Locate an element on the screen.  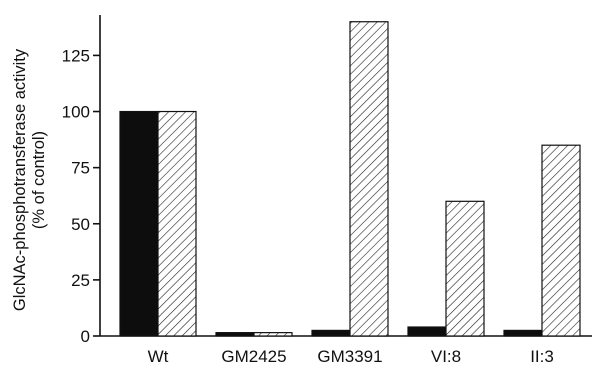
x-tick-label: Wt is located at coordinates (158, 356).